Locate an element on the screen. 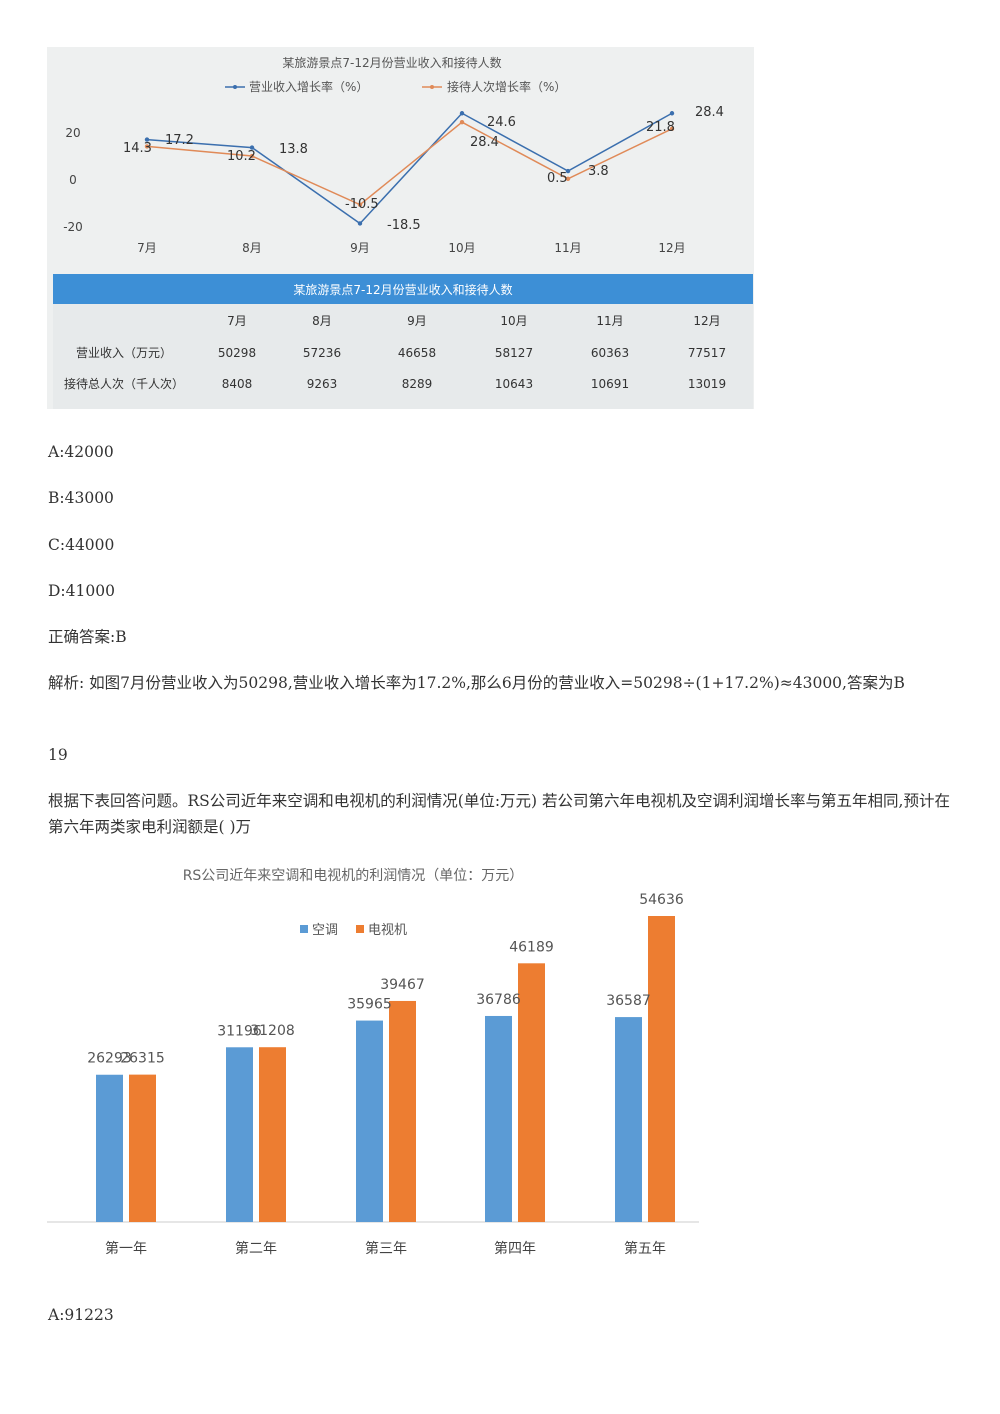 The image size is (1000, 1414). table-row-label: 接待总人次（千人次） is located at coordinates (124, 383).